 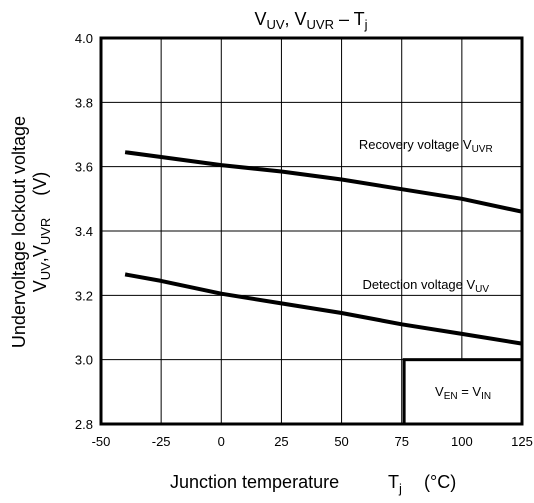 What do you see at coordinates (41, 232) in the screenshot?
I see `svg-text: VUV,VUVR(V)` at bounding box center [41, 232].